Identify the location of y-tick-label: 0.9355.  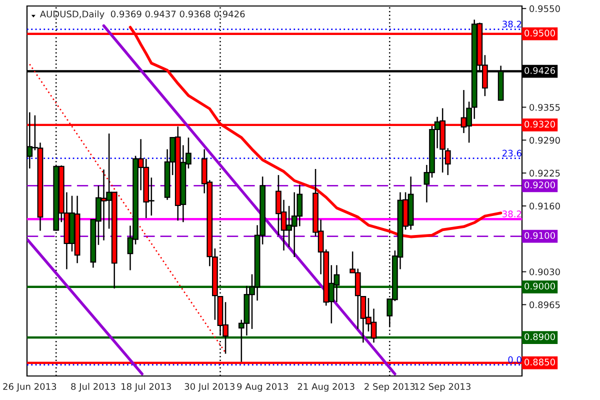
(545, 107).